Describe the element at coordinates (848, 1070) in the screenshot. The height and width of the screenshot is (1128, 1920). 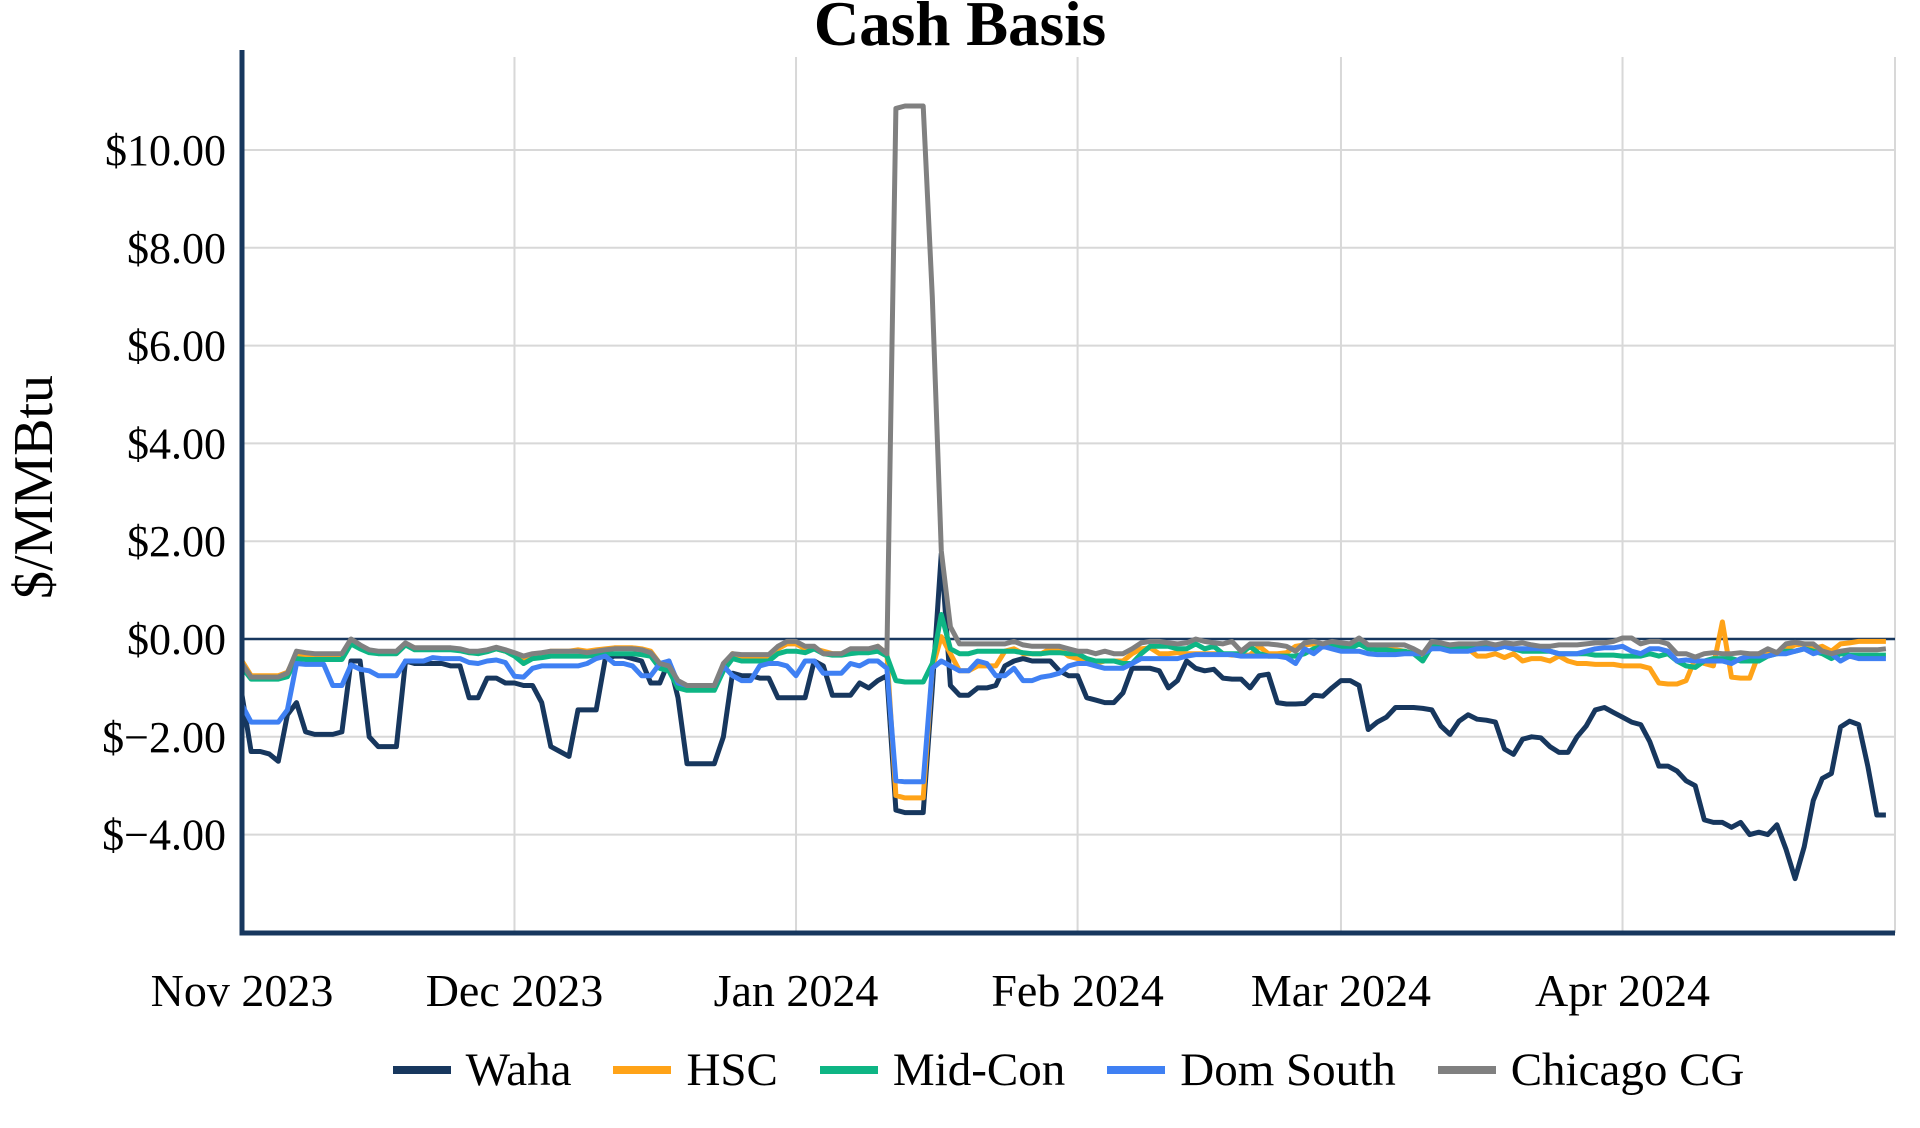
I see `legend-swatch-mid-con` at that location.